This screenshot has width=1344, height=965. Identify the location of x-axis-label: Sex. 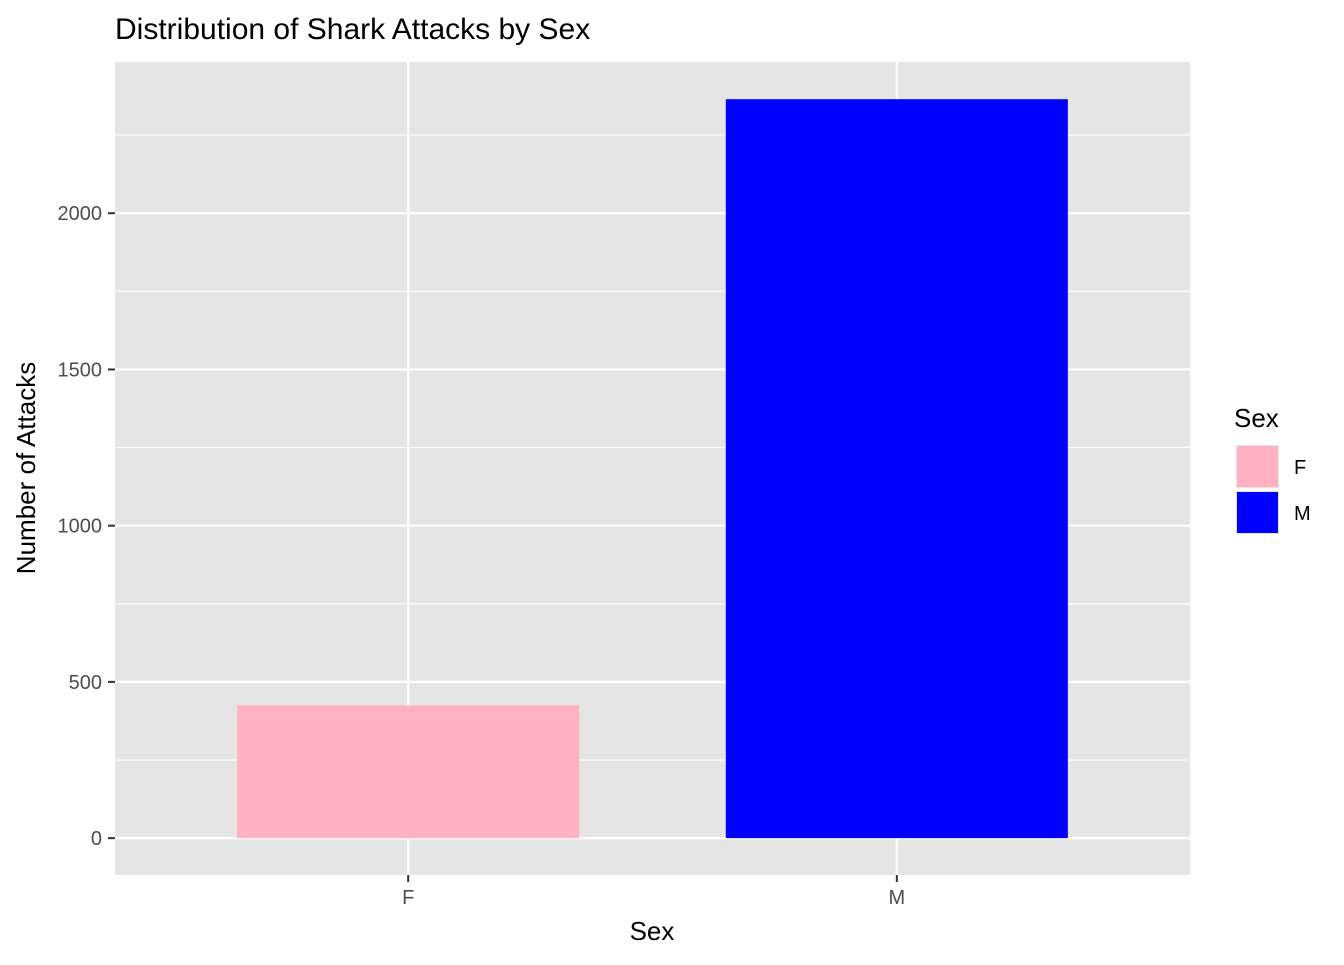
(652, 931).